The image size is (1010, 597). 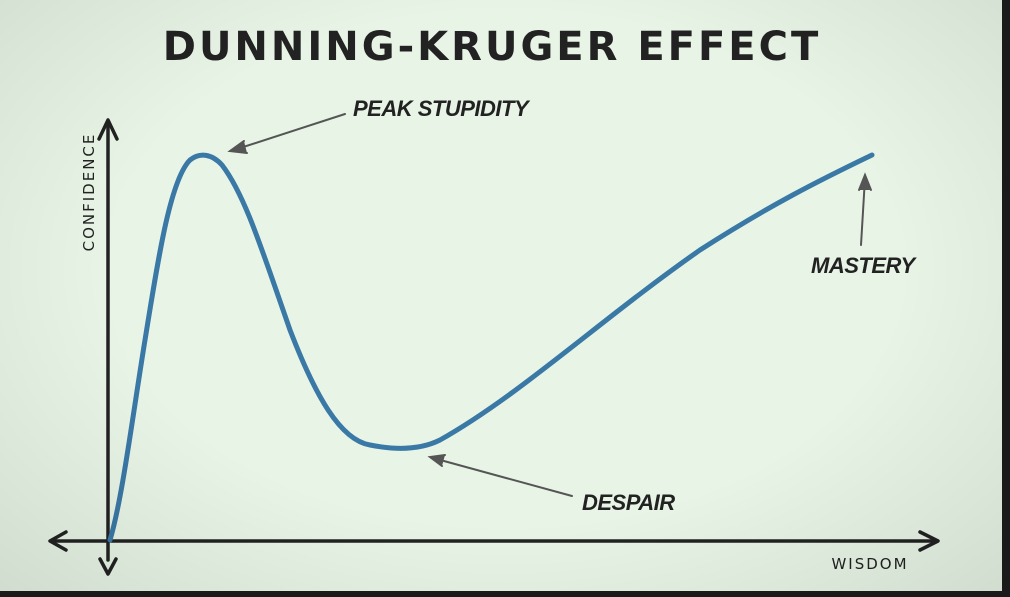 What do you see at coordinates (865, 209) in the screenshot?
I see `mastery-arrow` at bounding box center [865, 209].